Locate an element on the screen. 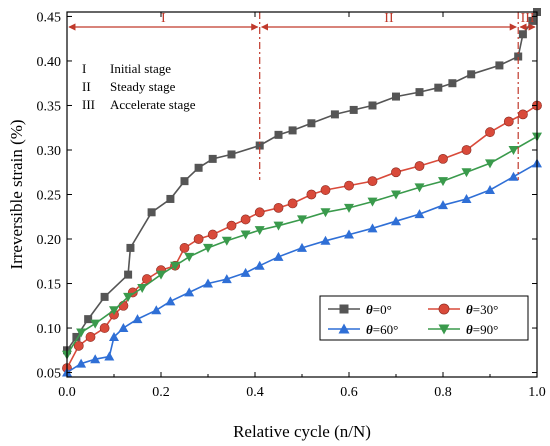 This screenshot has width=550, height=446. stage-label: II is located at coordinates (389, 18).